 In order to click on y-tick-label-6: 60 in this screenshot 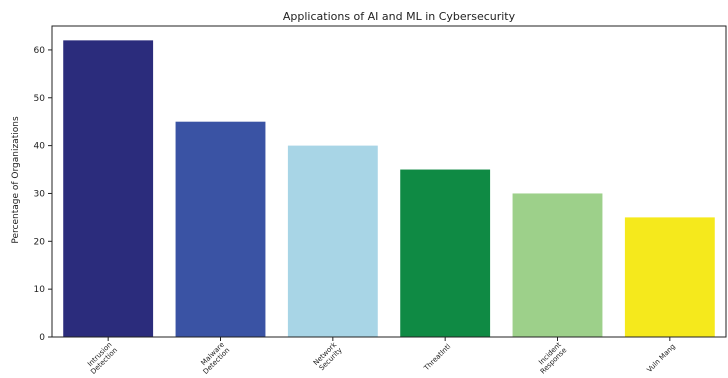, I will do `click(40, 51)`.